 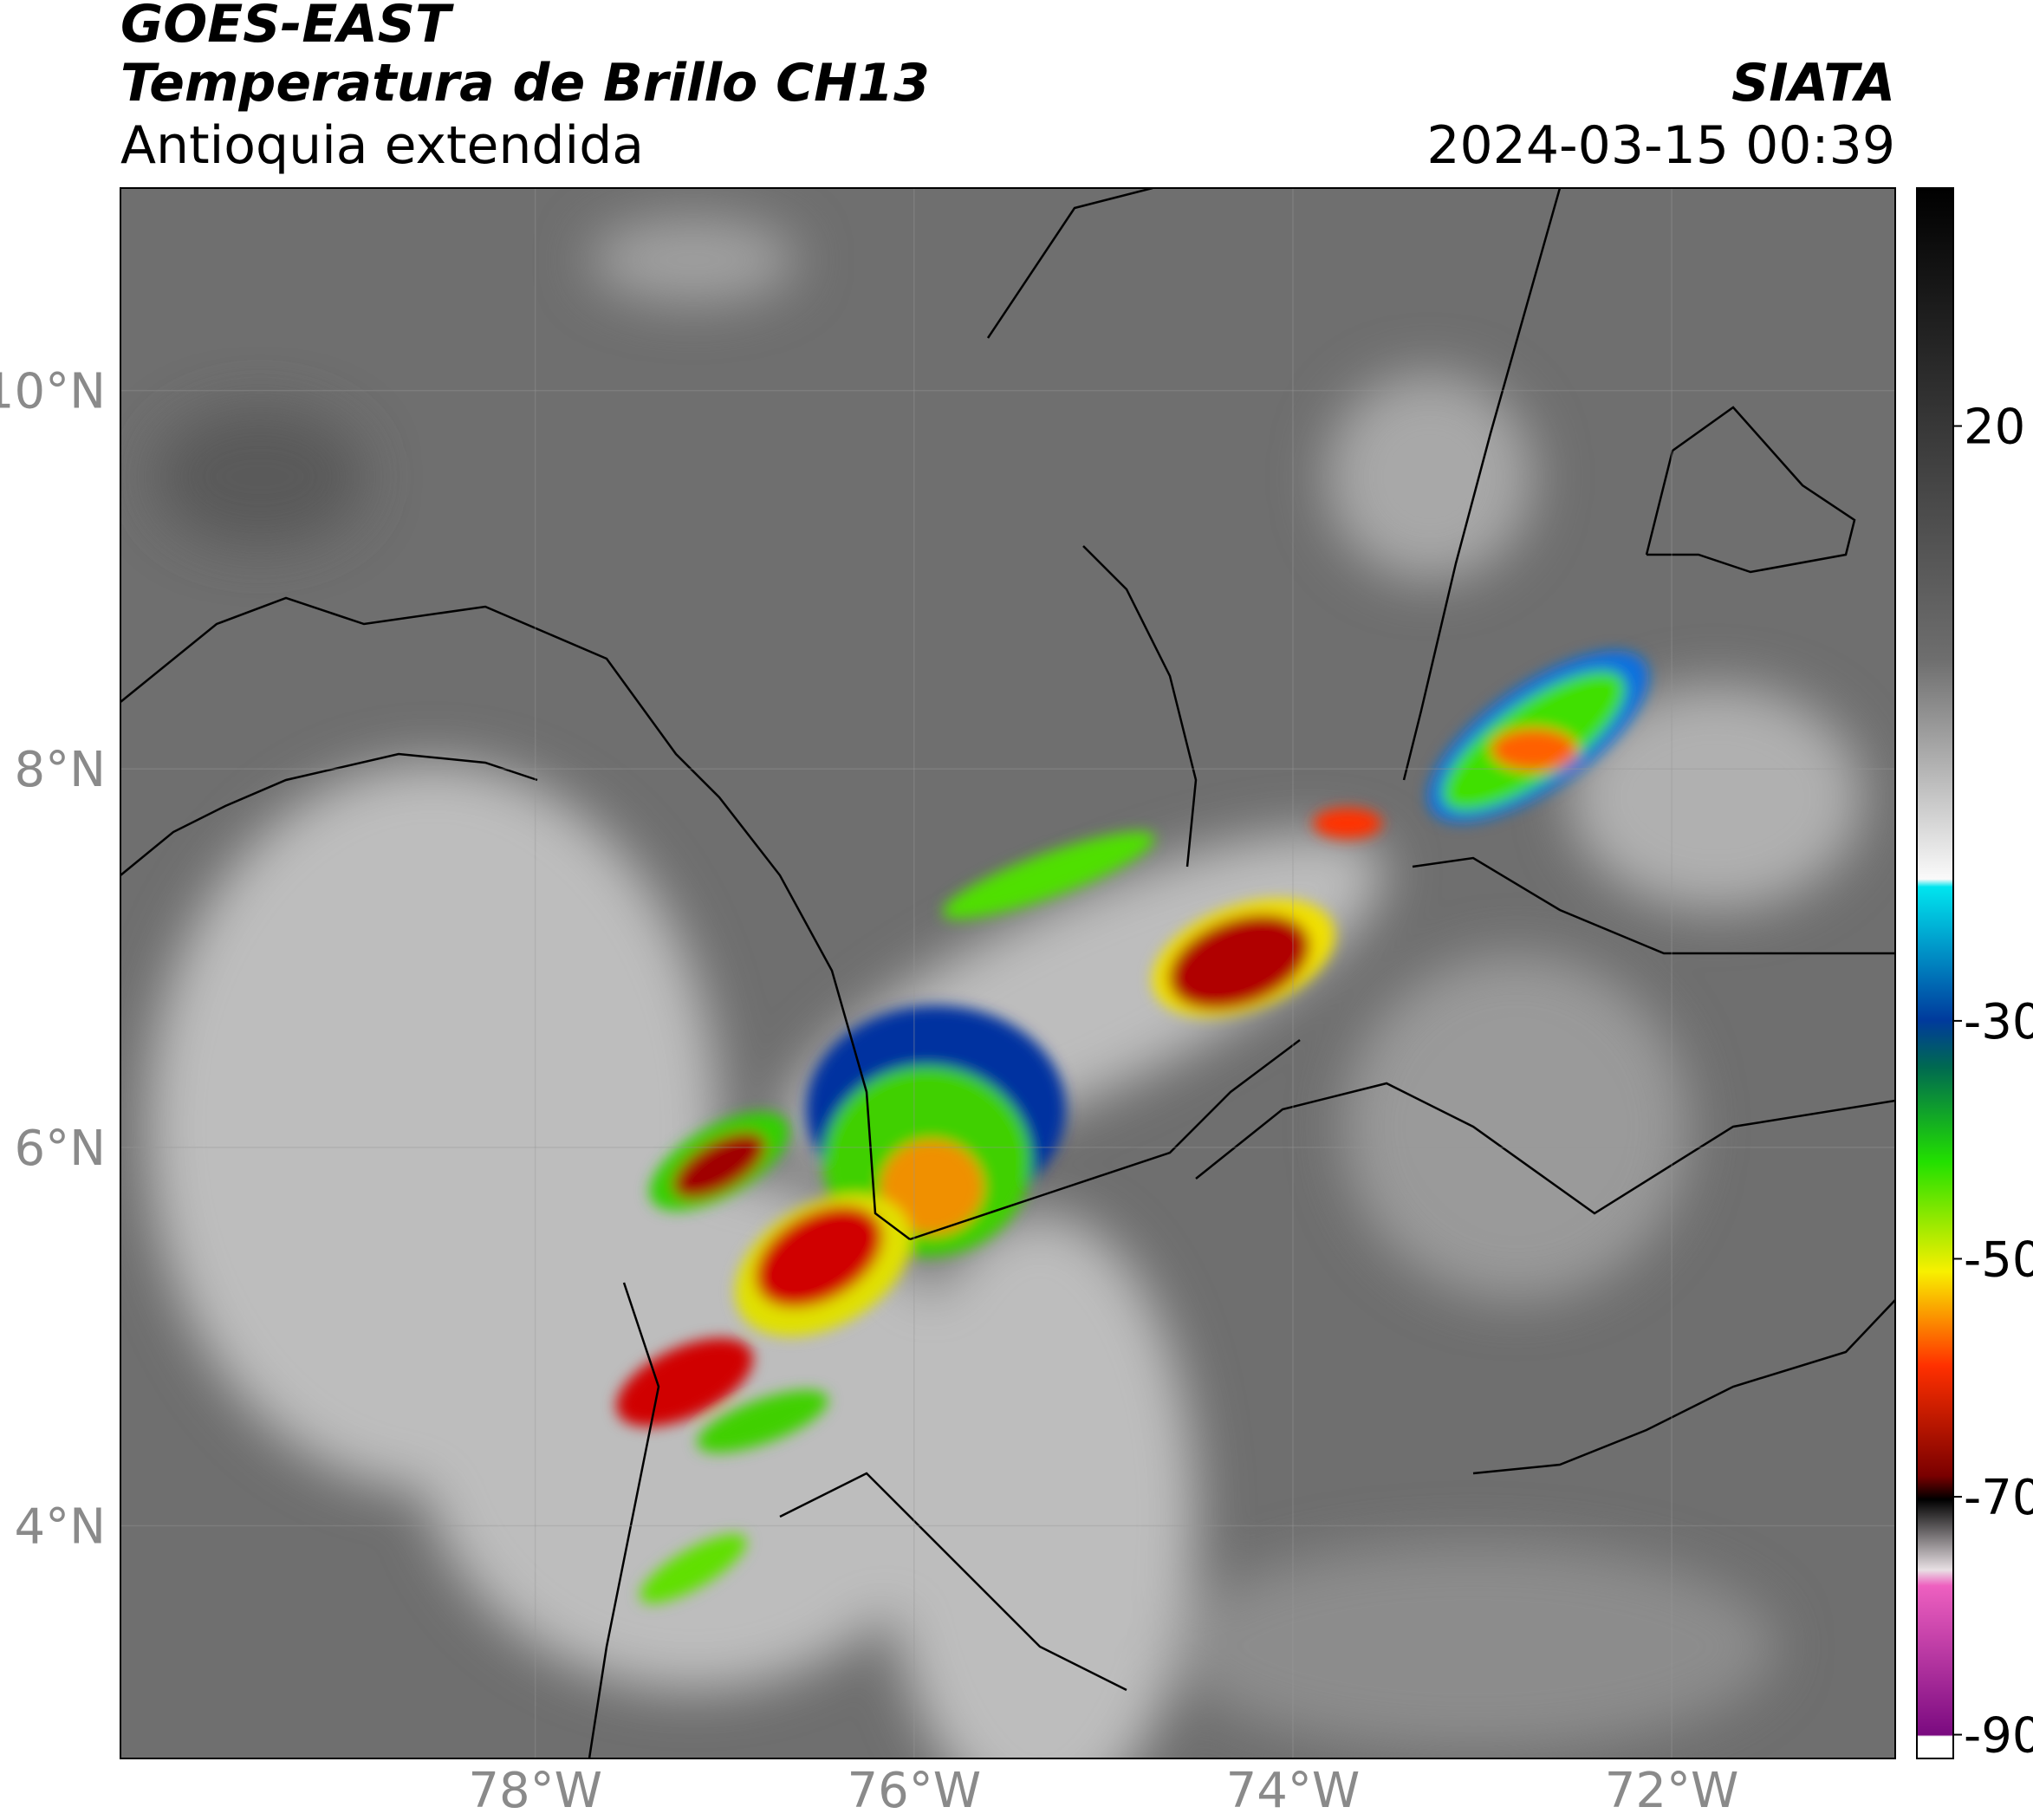 I want to click on x-tick-label: 78°W, so click(x=535, y=1791).